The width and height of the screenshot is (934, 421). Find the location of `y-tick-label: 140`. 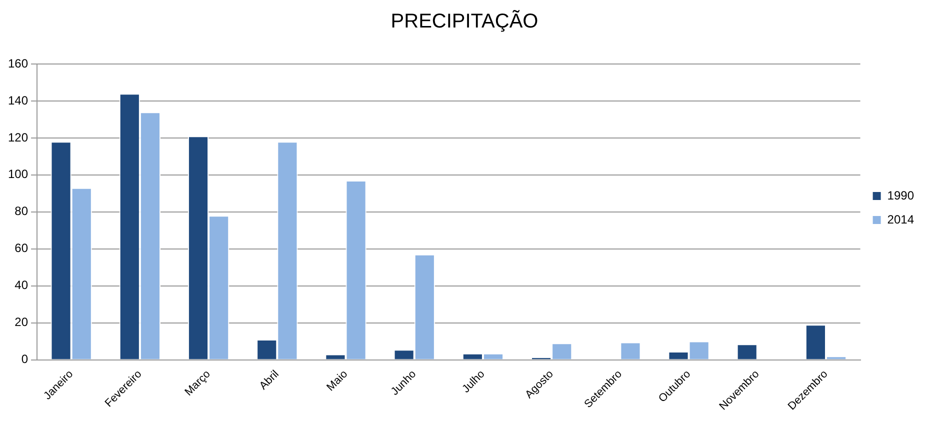

y-tick-label: 140 is located at coordinates (18, 100).